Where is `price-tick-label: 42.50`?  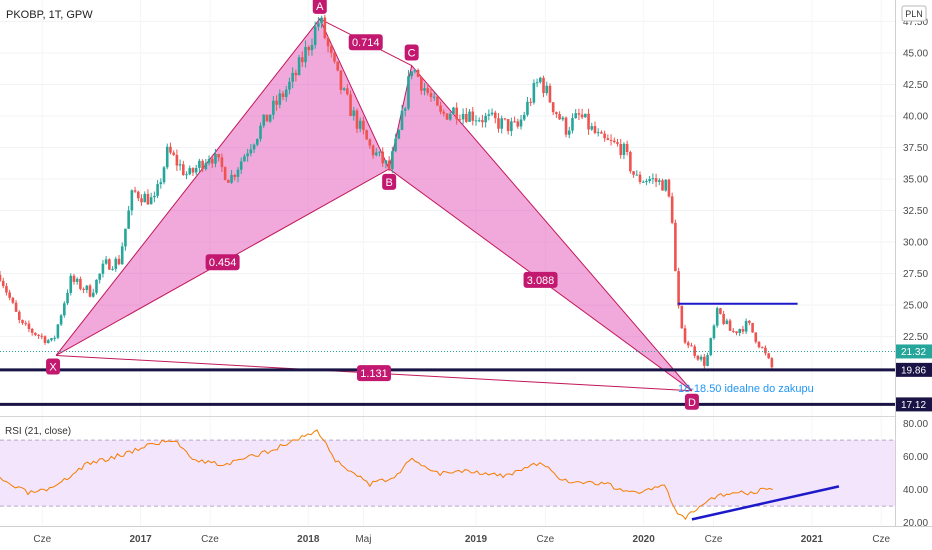 price-tick-label: 42.50 is located at coordinates (915, 85).